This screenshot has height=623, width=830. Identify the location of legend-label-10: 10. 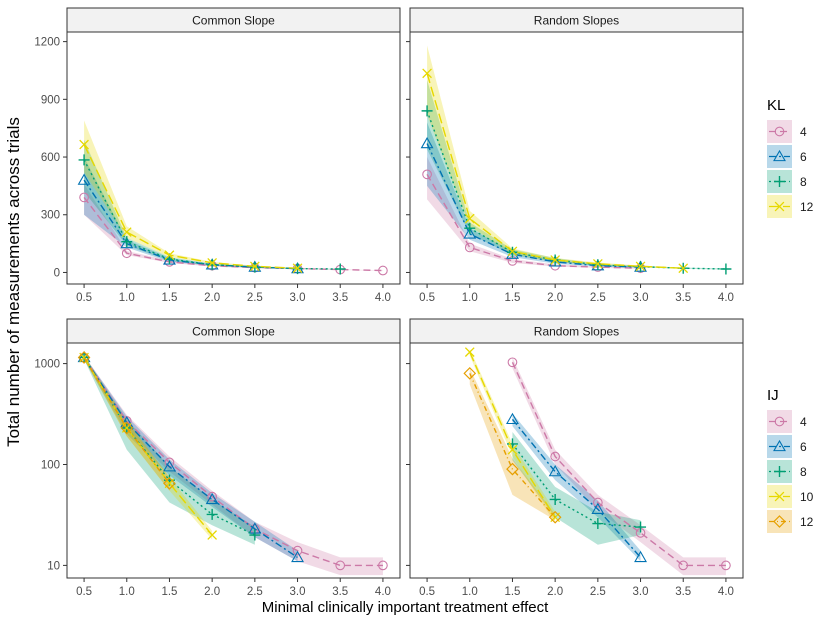
(807, 497).